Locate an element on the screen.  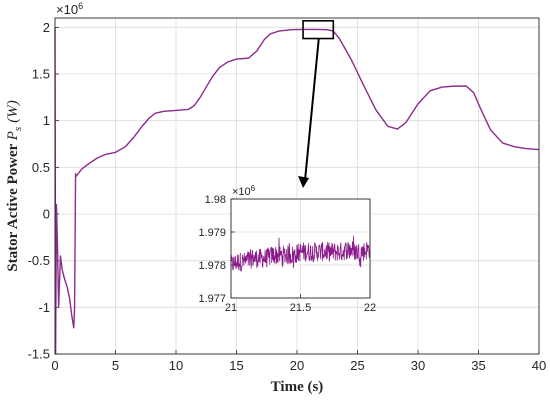
x-tick-label: 25 is located at coordinates (357, 365).